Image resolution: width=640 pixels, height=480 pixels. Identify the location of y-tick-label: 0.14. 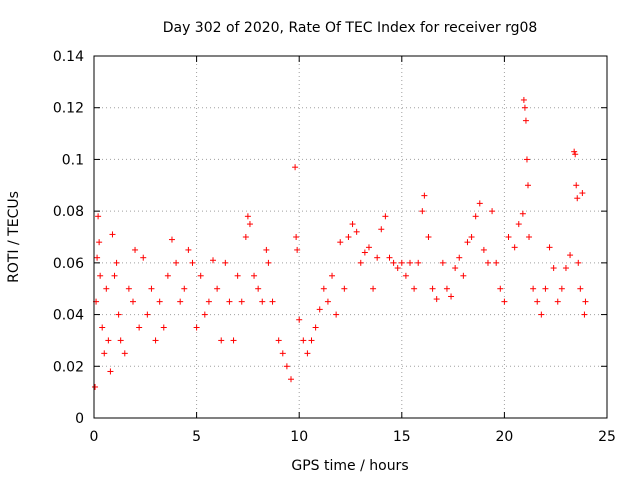
(68, 57).